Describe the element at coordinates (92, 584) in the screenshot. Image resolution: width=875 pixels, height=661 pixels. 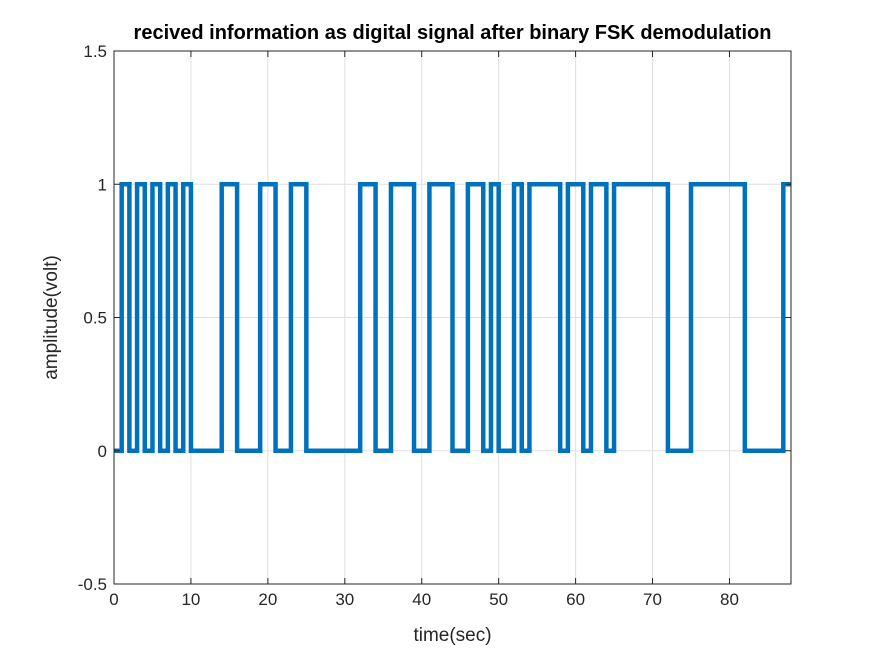
I see `y-tick-label: -0.5` at that location.